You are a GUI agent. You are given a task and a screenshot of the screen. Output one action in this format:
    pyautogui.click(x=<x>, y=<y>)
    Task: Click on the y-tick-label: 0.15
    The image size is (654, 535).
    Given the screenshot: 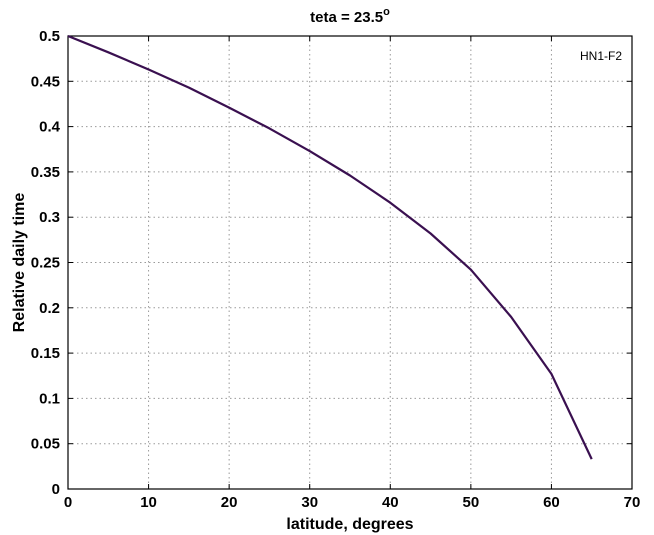 What is the action you would take?
    pyautogui.click(x=45, y=353)
    